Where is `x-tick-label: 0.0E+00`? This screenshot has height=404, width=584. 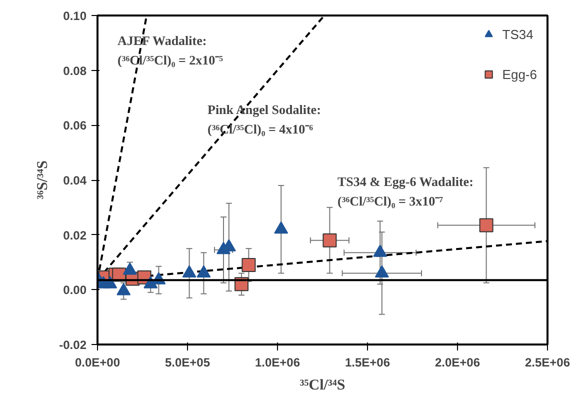
x-tick-label: 0.0E+00 is located at coordinates (97, 363).